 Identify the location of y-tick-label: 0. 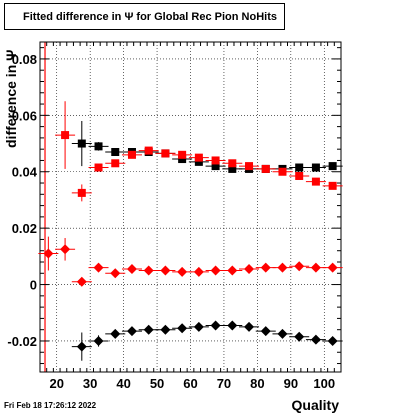
(33, 285).